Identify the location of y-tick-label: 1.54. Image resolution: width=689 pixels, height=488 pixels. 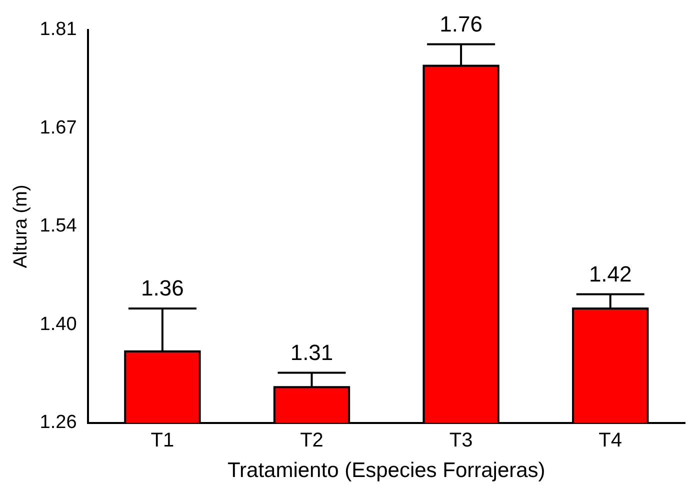
(59, 226).